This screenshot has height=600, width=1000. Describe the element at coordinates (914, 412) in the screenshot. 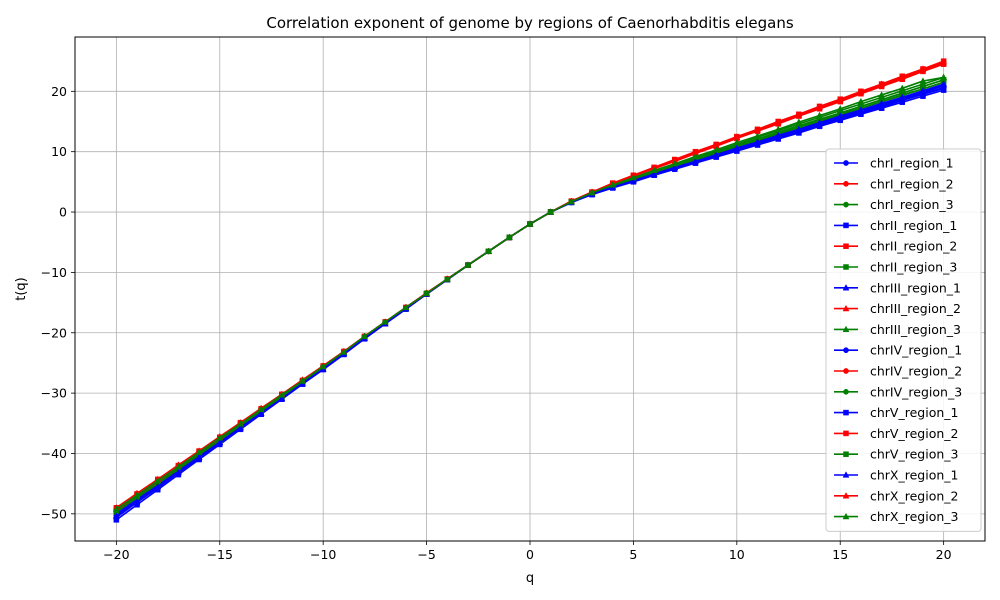

I see `legend-label: chrV_region_1` at that location.